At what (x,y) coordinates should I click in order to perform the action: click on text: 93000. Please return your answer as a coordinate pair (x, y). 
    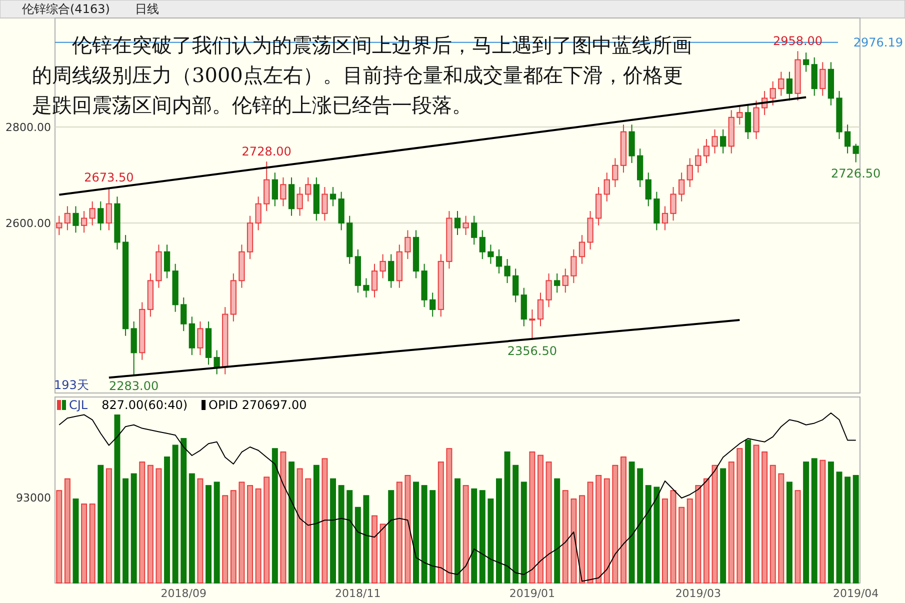
    Looking at the image, I should click on (33, 497).